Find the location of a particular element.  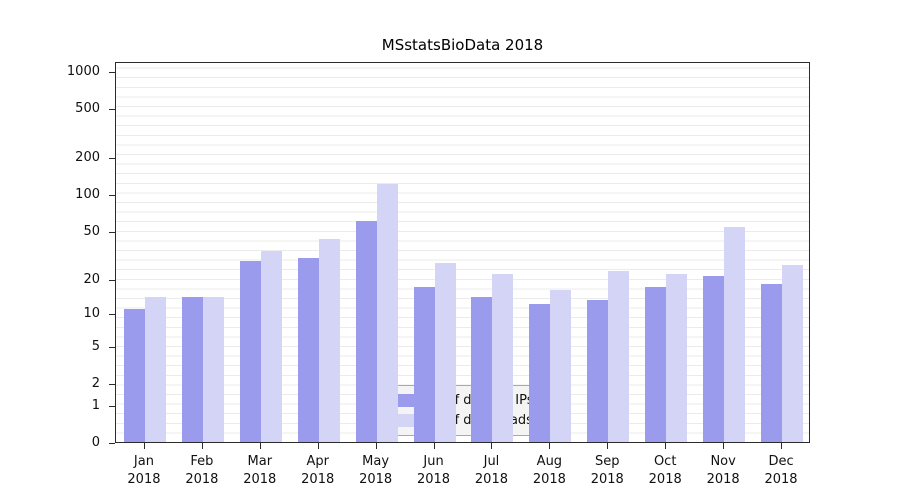

x-tick-label: May 2018 is located at coordinates (376, 471).